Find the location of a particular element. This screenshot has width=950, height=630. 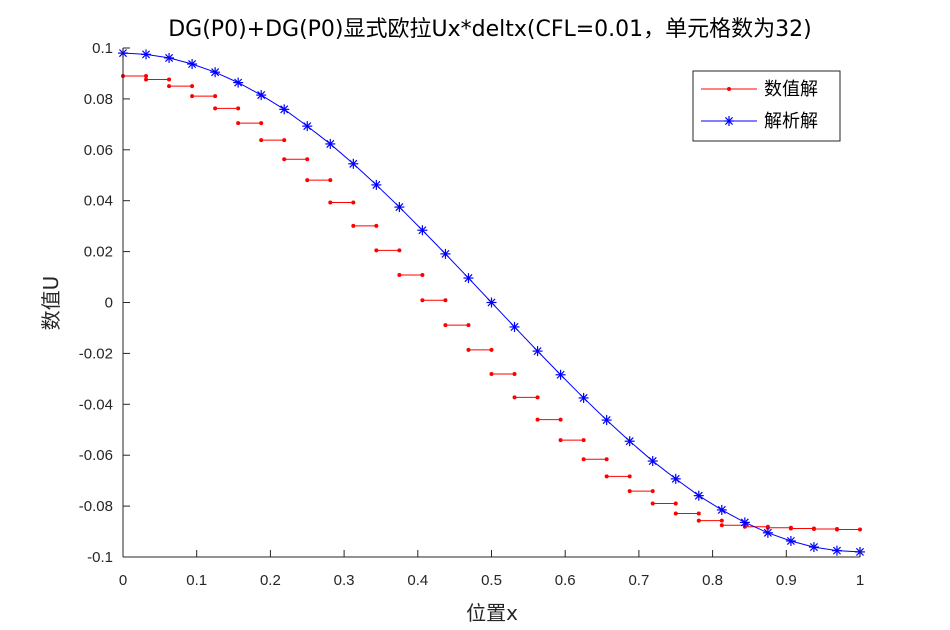

y-tick-label: 0.06 is located at coordinates (98, 150).